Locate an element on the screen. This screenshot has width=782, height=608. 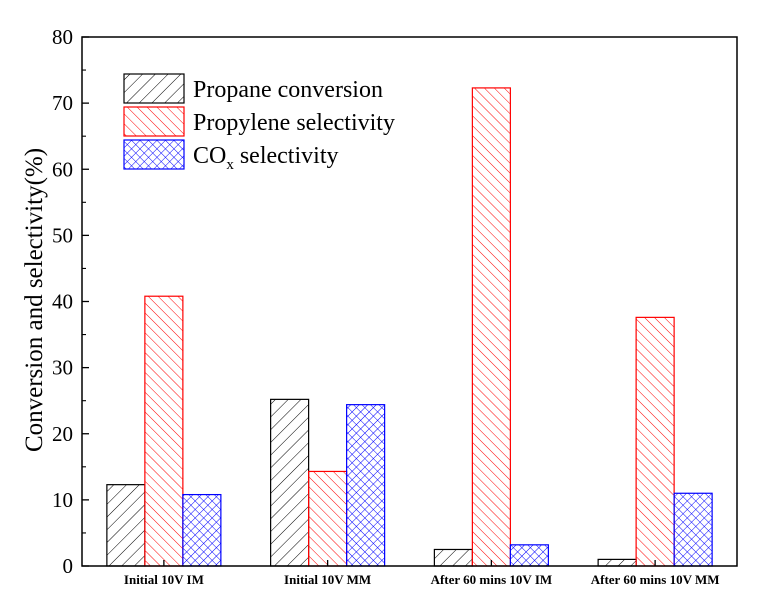
y-tick-label: 0 is located at coordinates (68, 566).